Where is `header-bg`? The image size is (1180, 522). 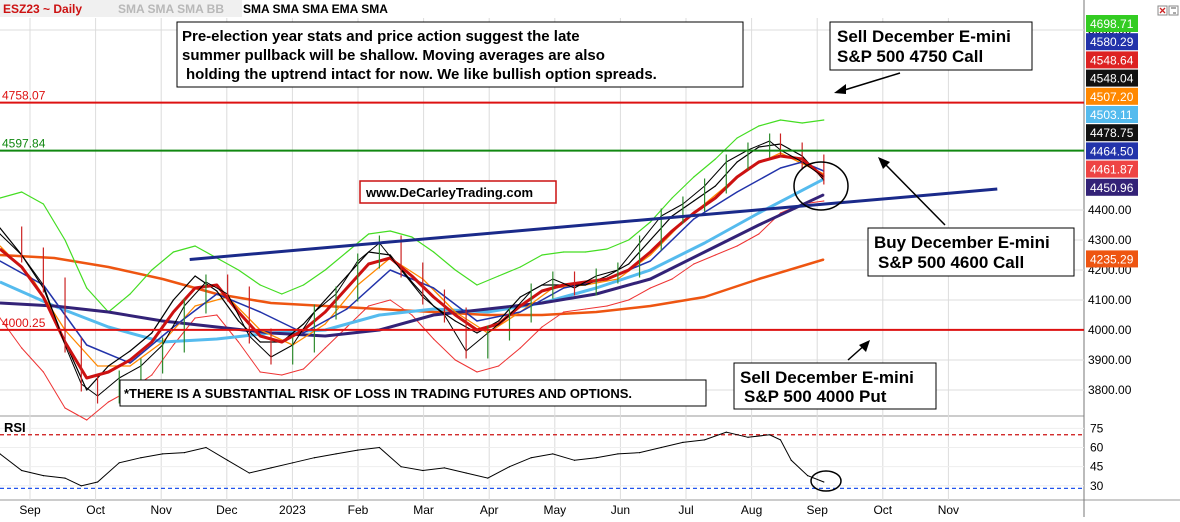 header-bg is located at coordinates (121, 8).